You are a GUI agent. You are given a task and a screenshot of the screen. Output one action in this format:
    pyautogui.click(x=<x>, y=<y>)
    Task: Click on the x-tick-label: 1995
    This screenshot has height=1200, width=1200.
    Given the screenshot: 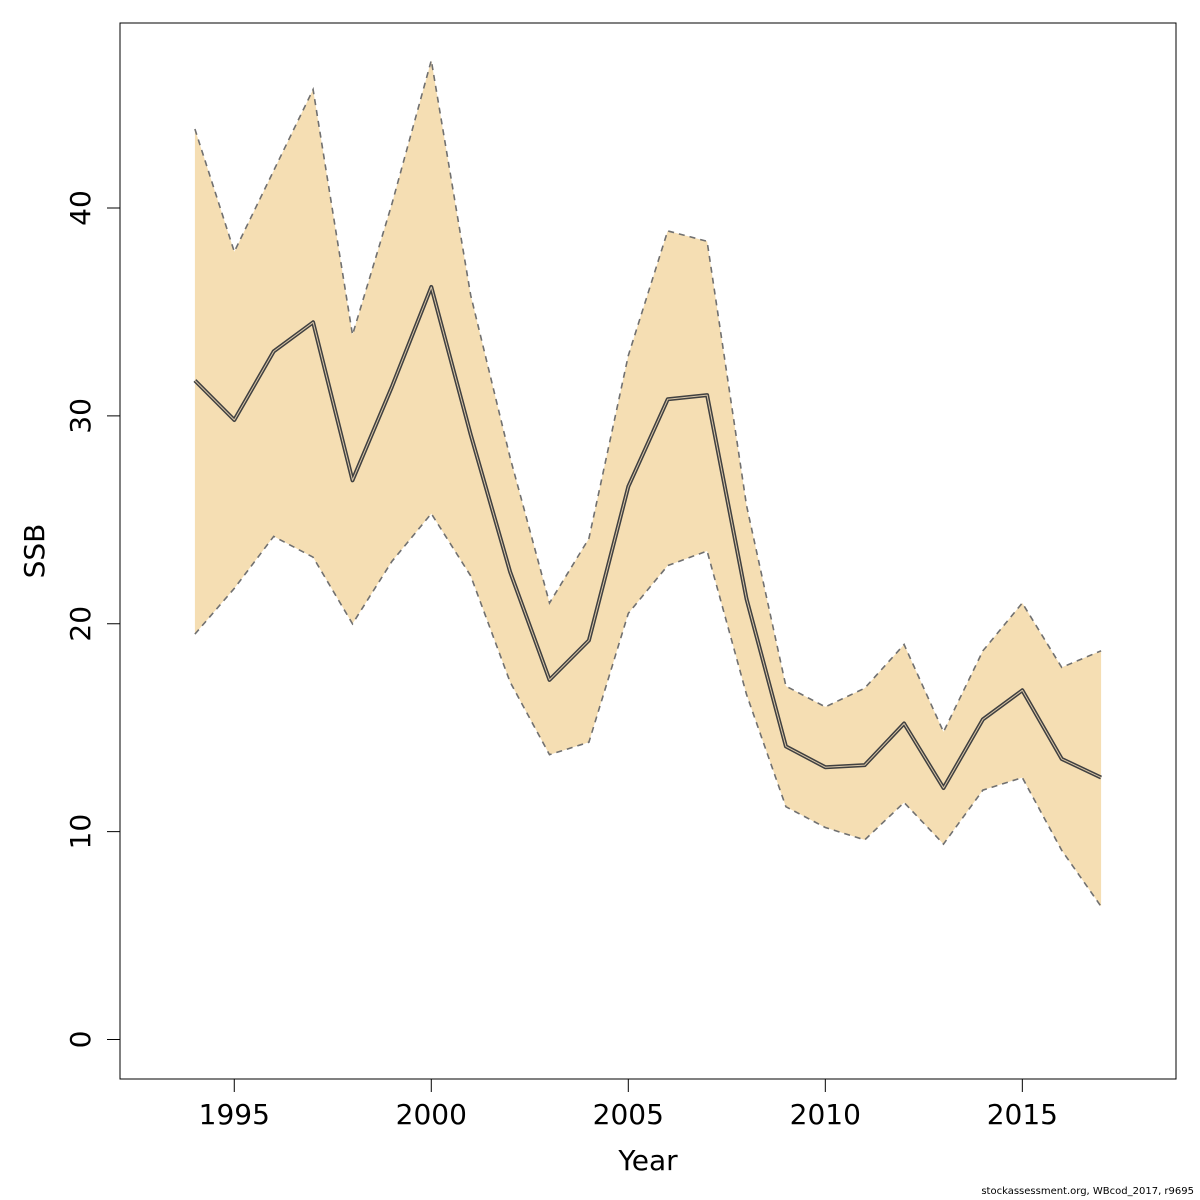 What is the action you would take?
    pyautogui.click(x=234, y=1114)
    